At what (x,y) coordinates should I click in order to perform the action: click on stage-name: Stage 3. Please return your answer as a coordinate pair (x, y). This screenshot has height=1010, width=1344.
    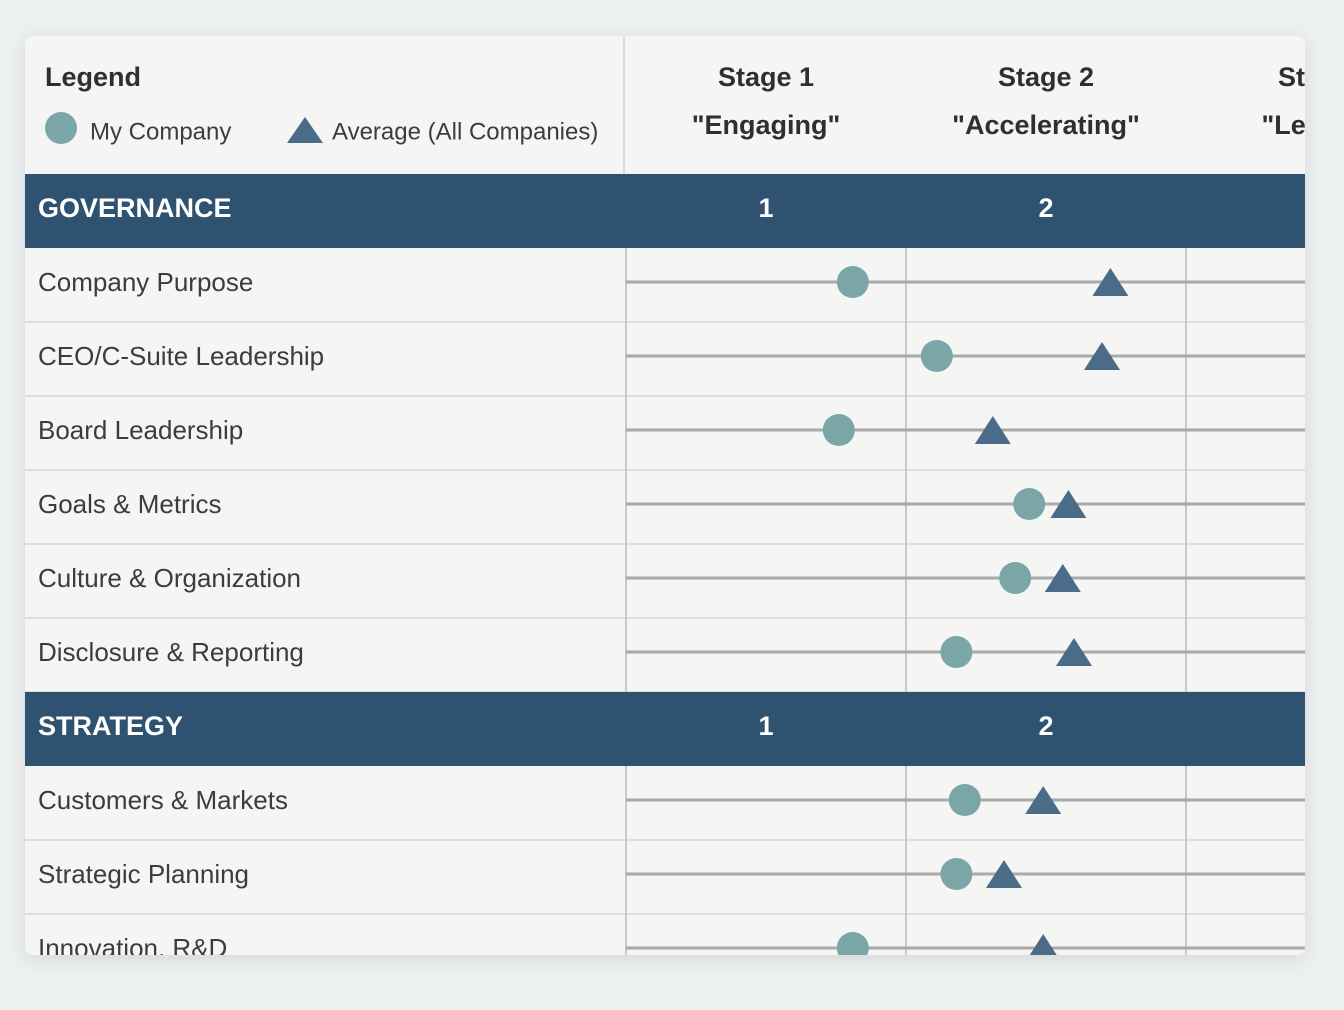
    Looking at the image, I should click on (1311, 77).